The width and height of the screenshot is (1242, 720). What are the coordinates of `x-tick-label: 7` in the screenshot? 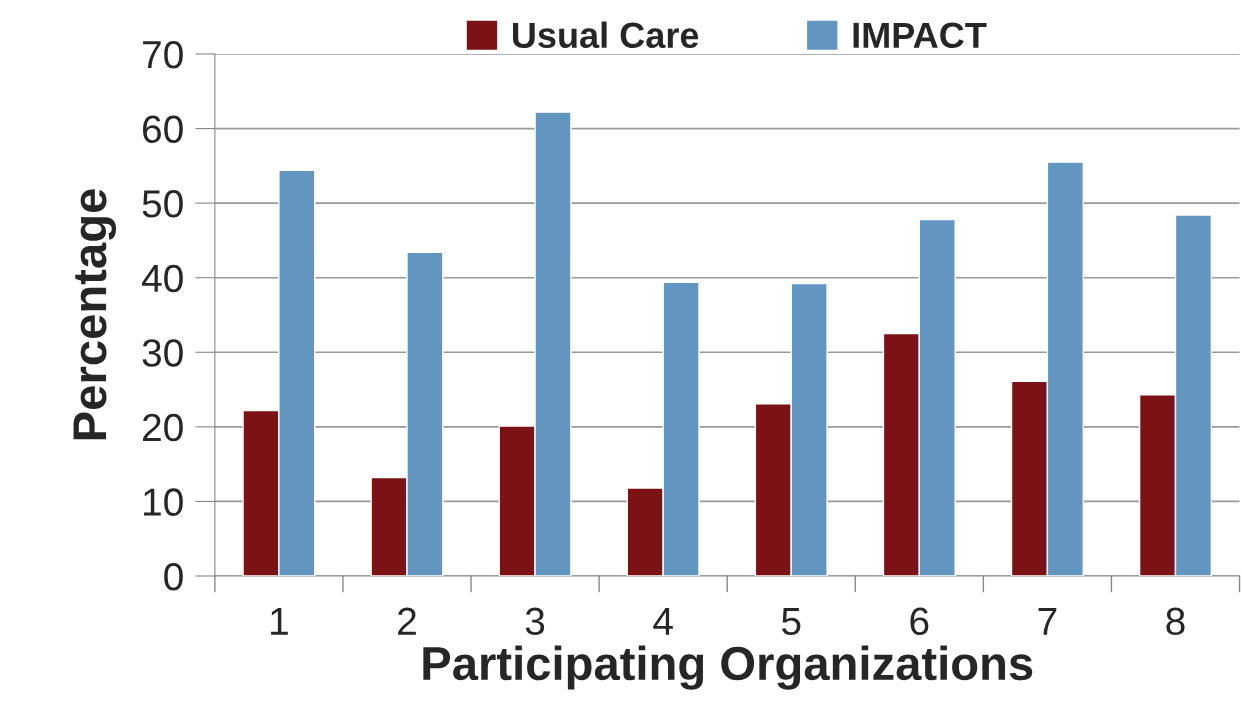 It's located at (1047, 621).